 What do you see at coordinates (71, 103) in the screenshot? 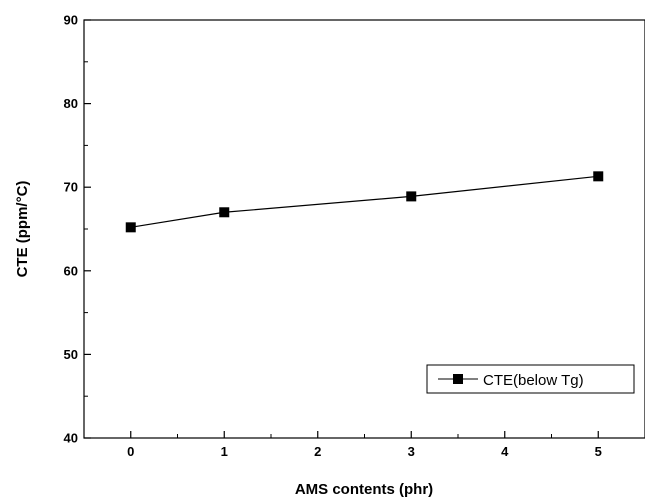
I see `y-tick-label: 80` at bounding box center [71, 103].